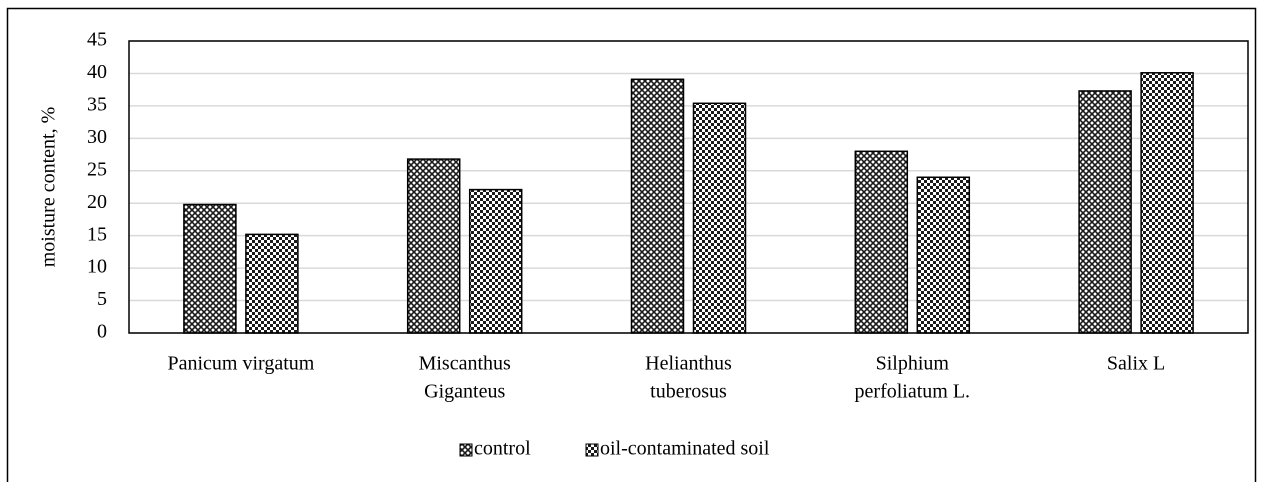 The width and height of the screenshot is (1264, 482). What do you see at coordinates (1136, 364) in the screenshot?
I see `x-tick-label: Salix L` at bounding box center [1136, 364].